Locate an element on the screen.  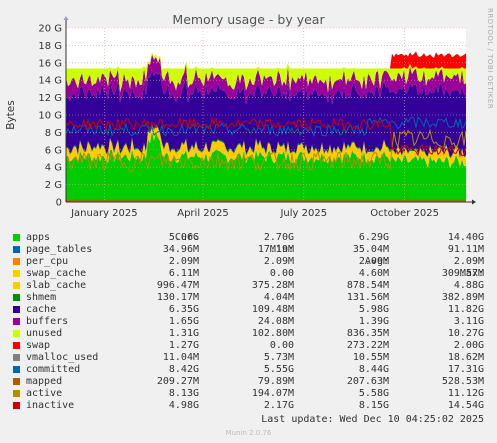
legend-avg: 878.54M is located at coordinates (367, 285).